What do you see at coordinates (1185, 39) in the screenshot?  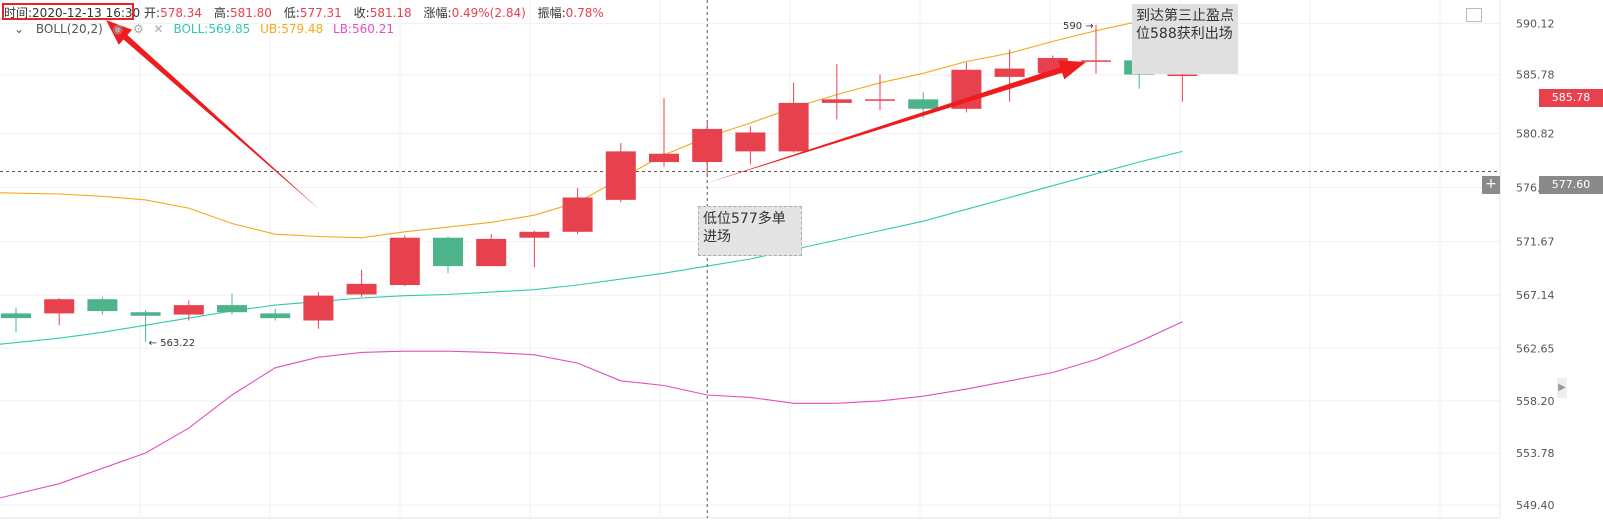 I see `take-profit-note: 到达第三止盈点位588获利出场` at bounding box center [1185, 39].